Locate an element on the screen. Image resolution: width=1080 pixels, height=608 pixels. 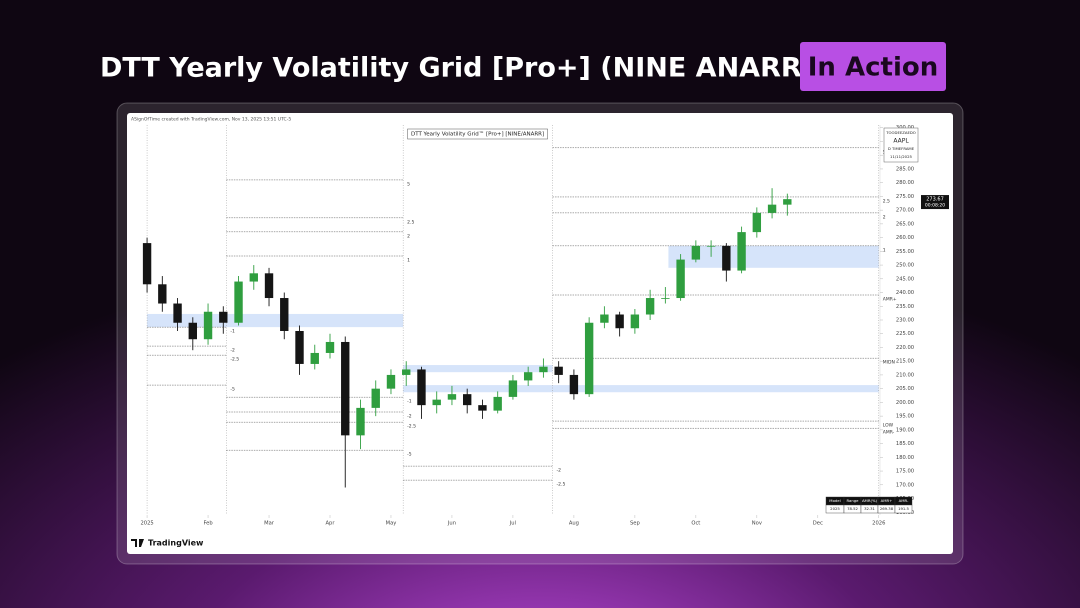
y-tick-label: 250.00 is located at coordinates (905, 266).